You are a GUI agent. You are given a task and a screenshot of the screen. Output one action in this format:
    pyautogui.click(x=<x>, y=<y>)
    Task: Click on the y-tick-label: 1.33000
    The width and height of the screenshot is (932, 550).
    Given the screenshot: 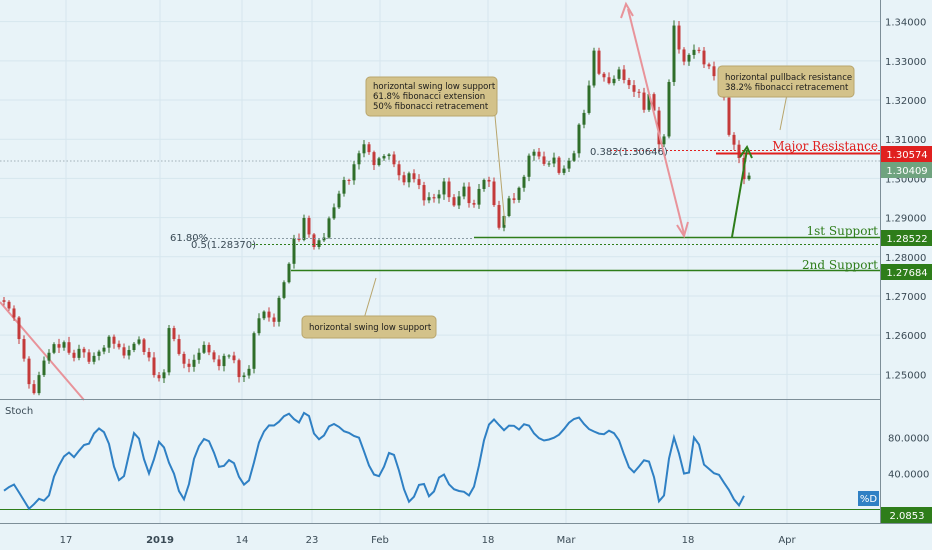 What is the action you would take?
    pyautogui.click(x=905, y=62)
    